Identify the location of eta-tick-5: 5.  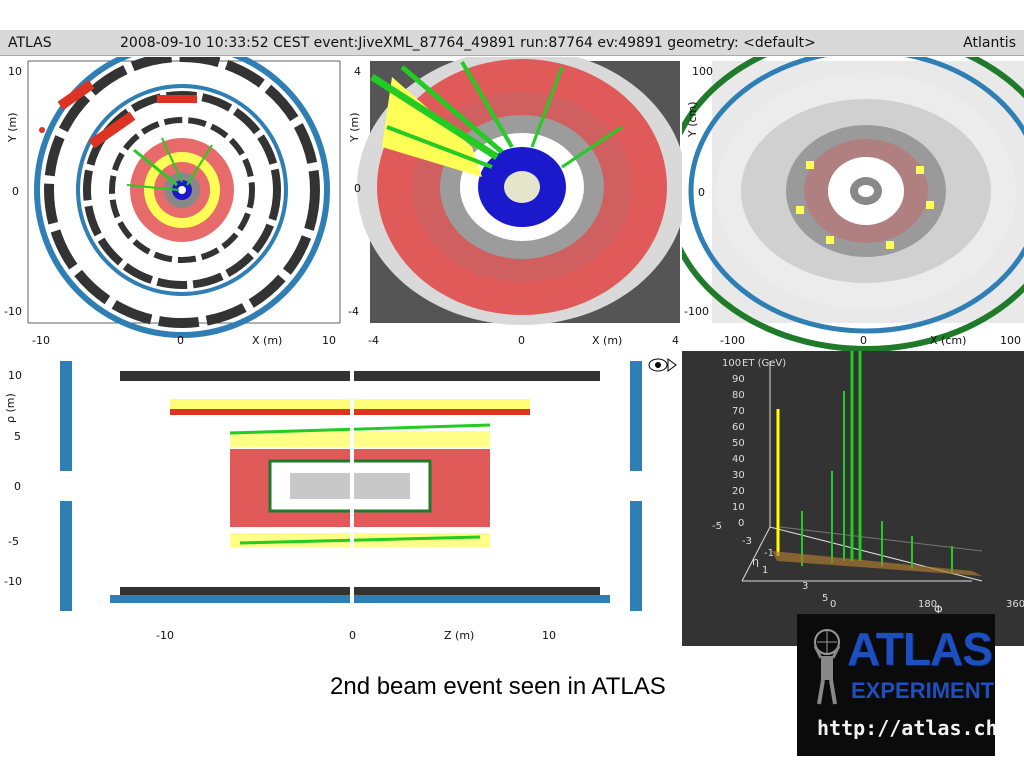
(825, 598).